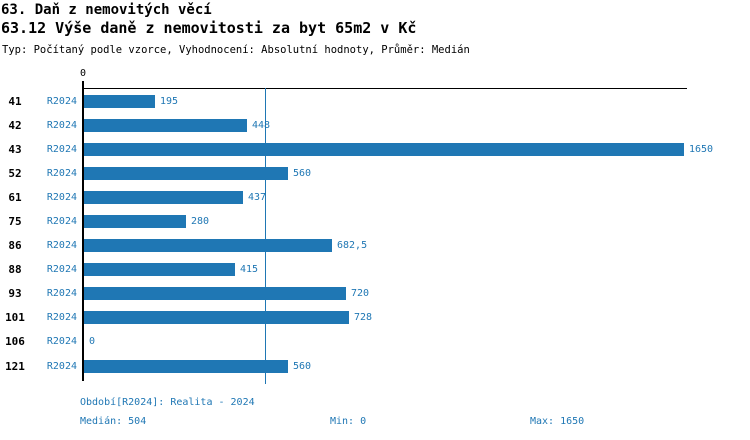  What do you see at coordinates (375, 221) in the screenshot?
I see `chart-row: 75 R2024 280` at bounding box center [375, 221].